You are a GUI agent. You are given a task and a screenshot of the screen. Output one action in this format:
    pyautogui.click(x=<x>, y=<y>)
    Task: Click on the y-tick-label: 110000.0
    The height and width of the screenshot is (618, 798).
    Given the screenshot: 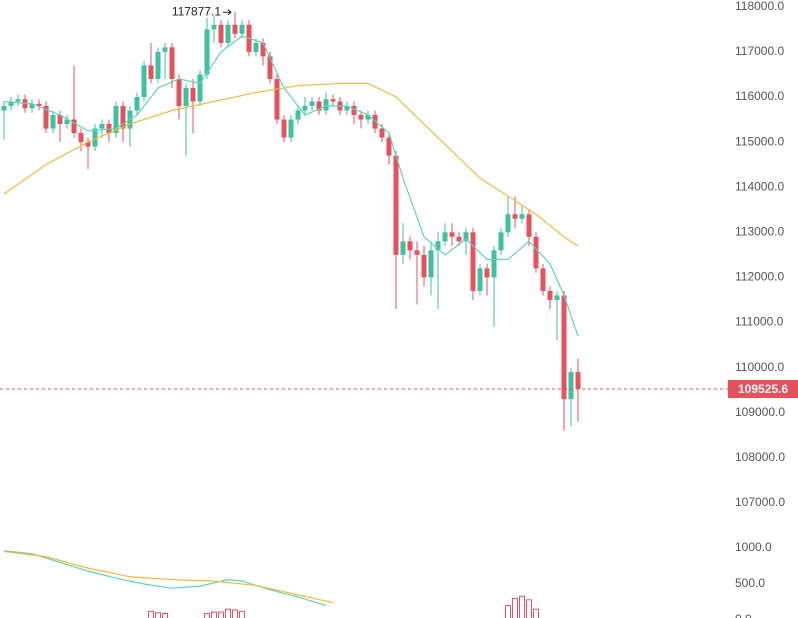 What is the action you would take?
    pyautogui.click(x=759, y=367)
    